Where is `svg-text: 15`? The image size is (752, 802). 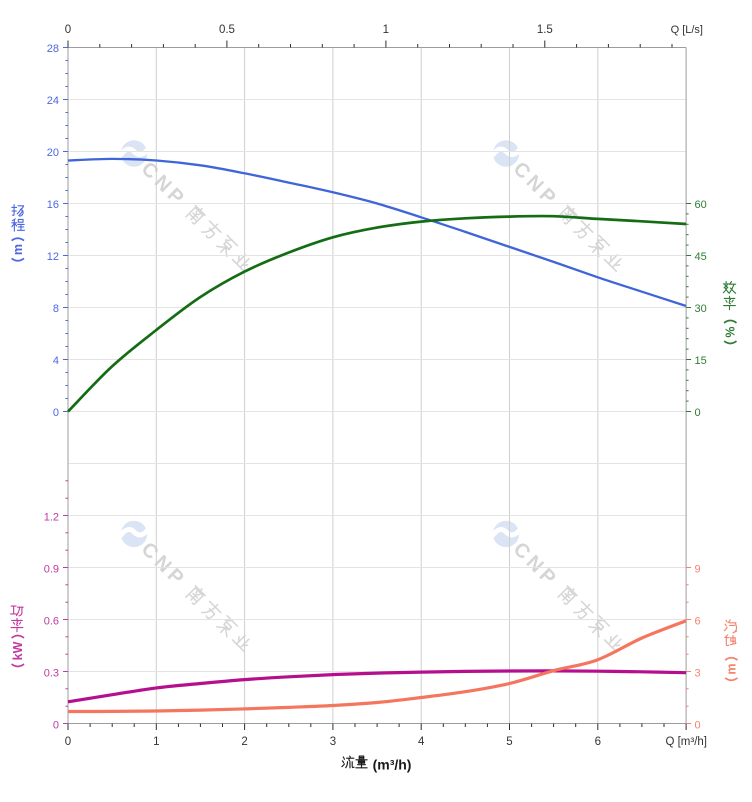 svg-text: 15 is located at coordinates (701, 361).